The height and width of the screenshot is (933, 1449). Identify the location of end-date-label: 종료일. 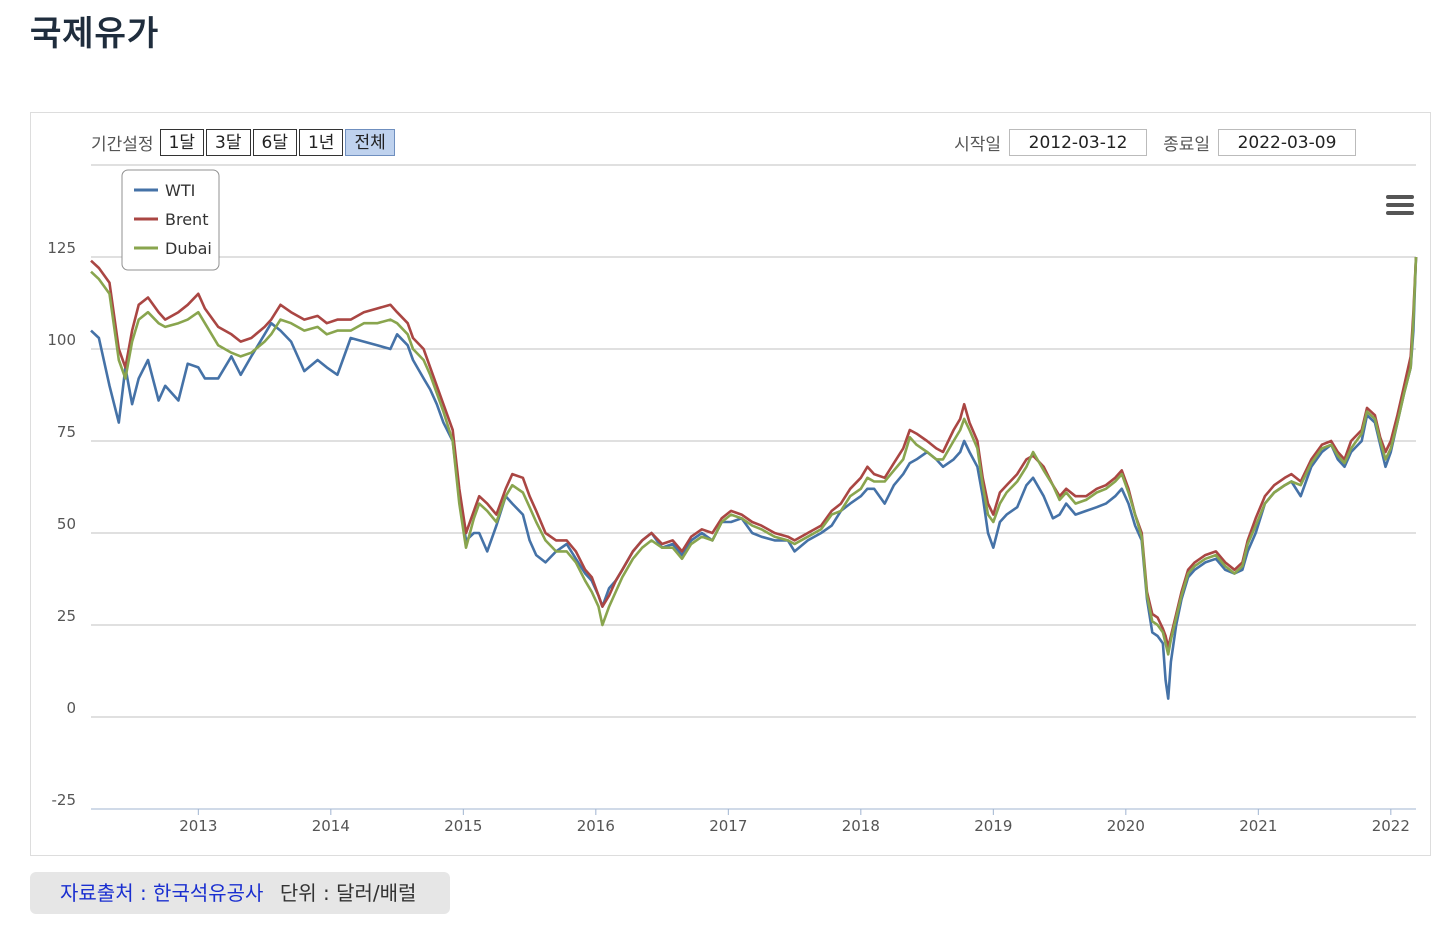
(1186, 145).